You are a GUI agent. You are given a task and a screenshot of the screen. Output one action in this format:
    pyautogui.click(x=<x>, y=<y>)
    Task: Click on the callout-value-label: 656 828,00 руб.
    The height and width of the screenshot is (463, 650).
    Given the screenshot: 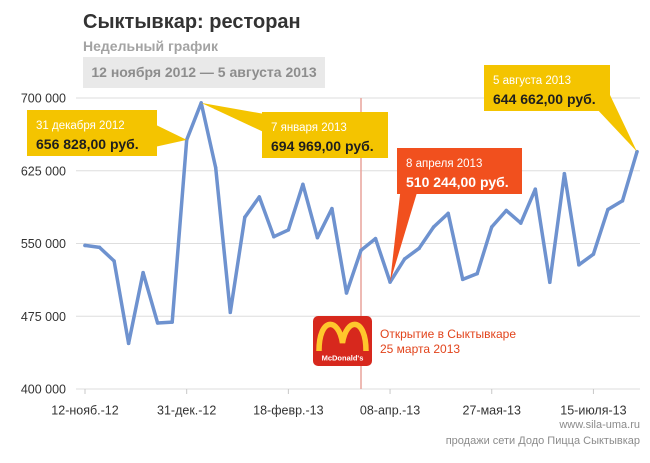 What is the action you would take?
    pyautogui.click(x=87, y=144)
    